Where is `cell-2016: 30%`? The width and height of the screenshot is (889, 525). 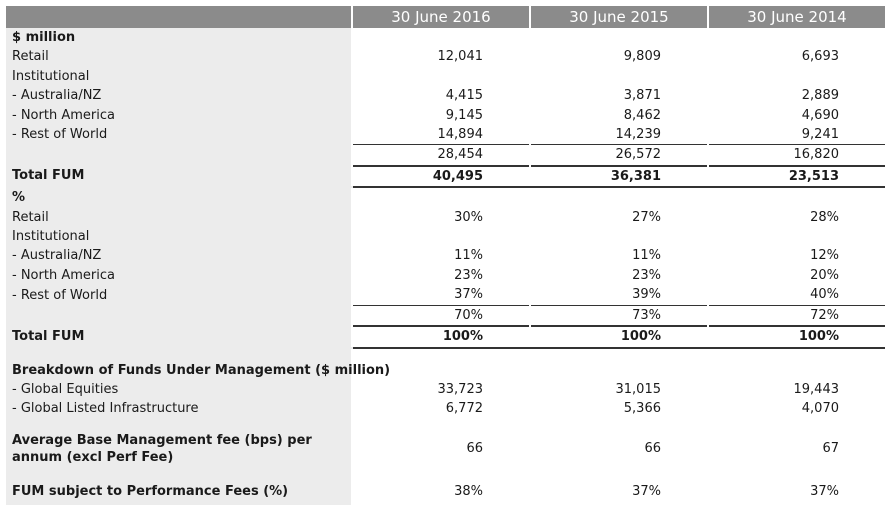 cell-2016: 30% is located at coordinates (440, 217).